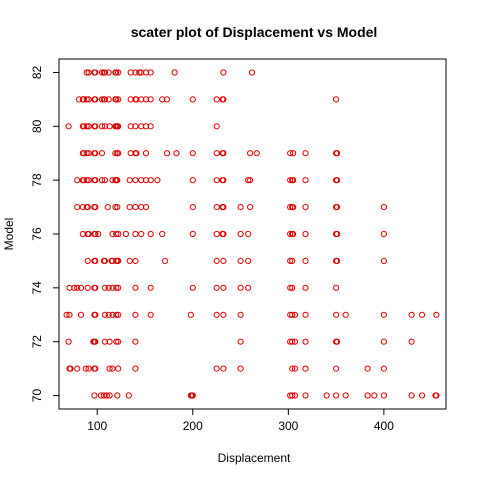  I want to click on y-tick-label: 78, so click(37, 180).